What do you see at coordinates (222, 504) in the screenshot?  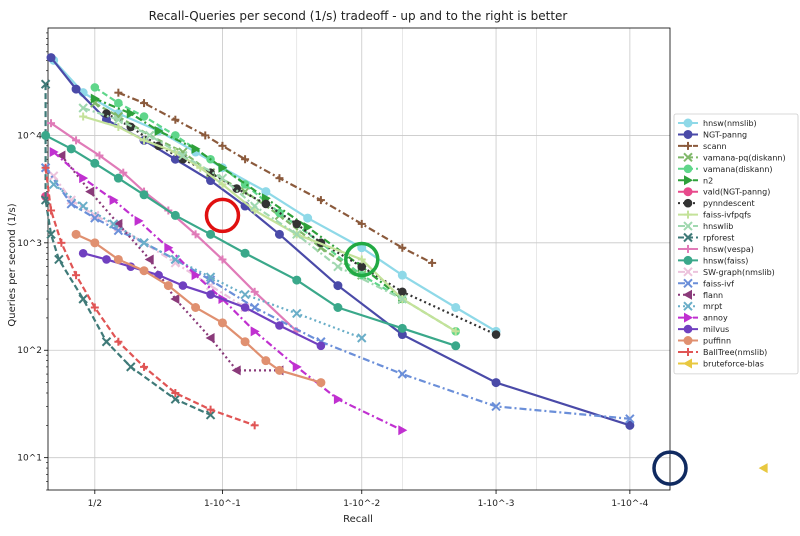 I see `x-tick-label: 1-10^-1` at bounding box center [222, 504].